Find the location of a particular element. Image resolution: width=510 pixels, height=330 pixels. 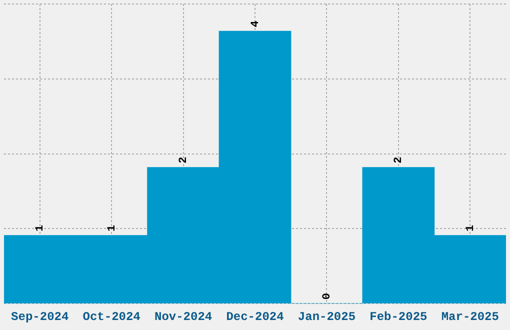

x-tick-label: Feb-2025 is located at coordinates (399, 317).